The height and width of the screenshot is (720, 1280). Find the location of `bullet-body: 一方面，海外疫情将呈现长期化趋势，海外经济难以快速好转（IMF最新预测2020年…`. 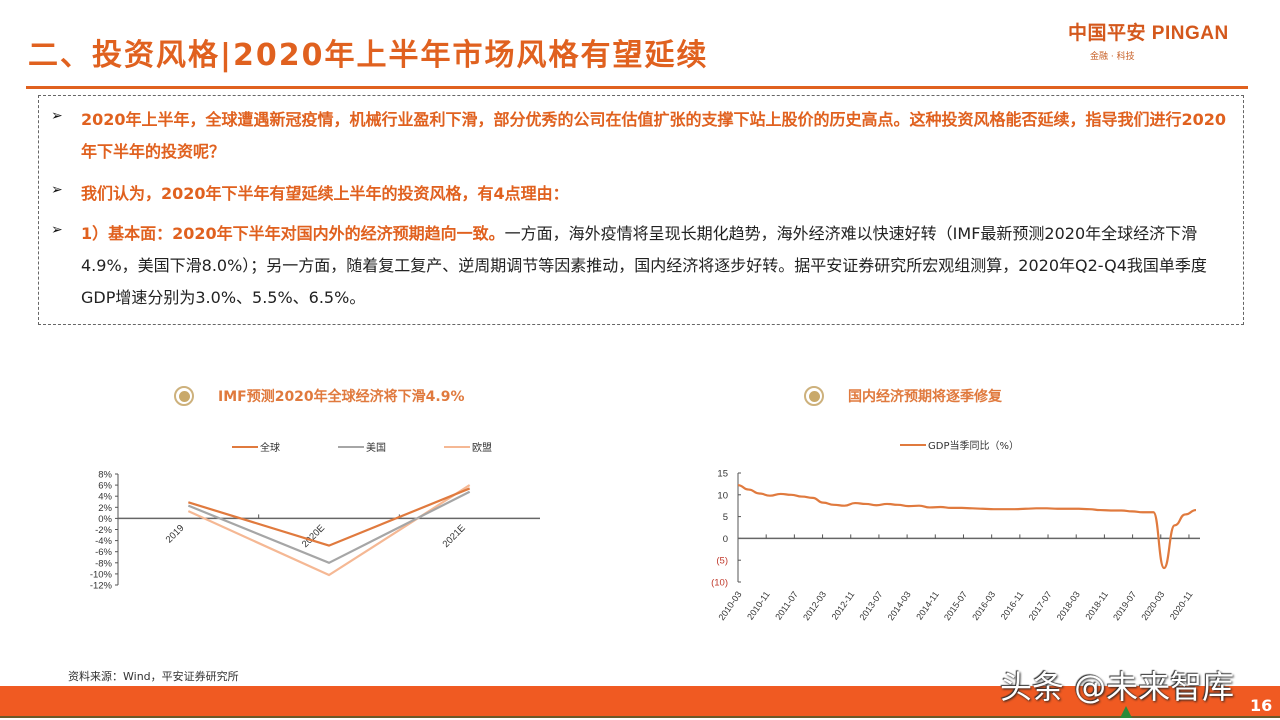

bullet-body: 一方面，海外疫情将呈现长期化趋势，海外经济难以快速好转（IMF最新预测2020年… is located at coordinates (644, 265).